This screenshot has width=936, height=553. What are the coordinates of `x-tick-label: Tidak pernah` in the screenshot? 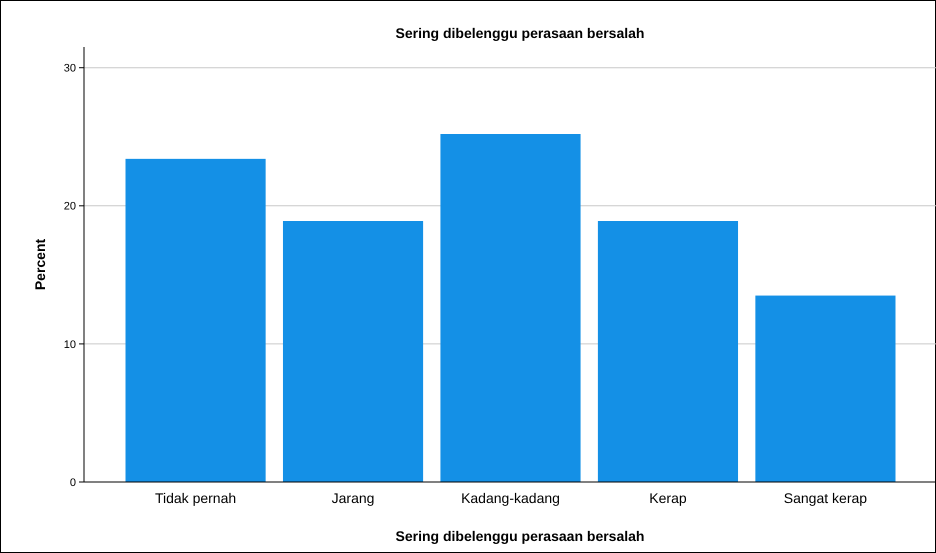 It's located at (195, 498).